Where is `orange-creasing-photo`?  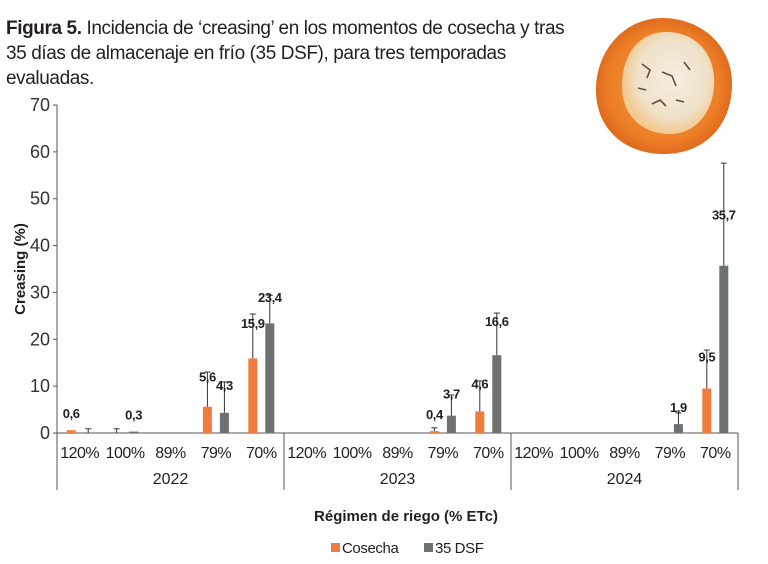
orange-creasing-photo is located at coordinates (663, 86).